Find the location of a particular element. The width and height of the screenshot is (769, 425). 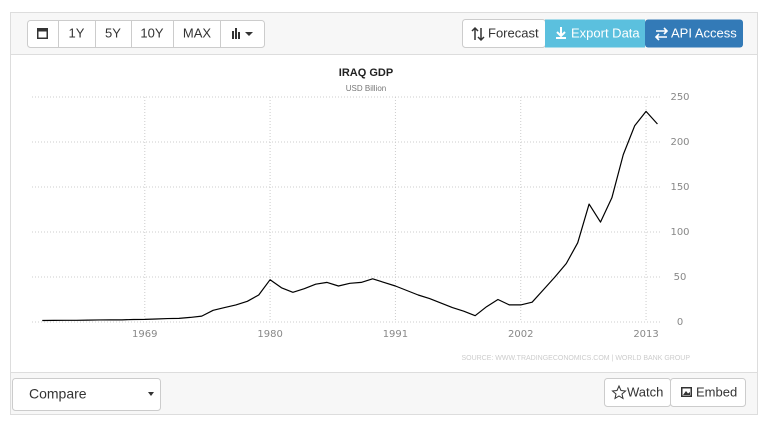

y-tick-label: 250 is located at coordinates (679, 97).